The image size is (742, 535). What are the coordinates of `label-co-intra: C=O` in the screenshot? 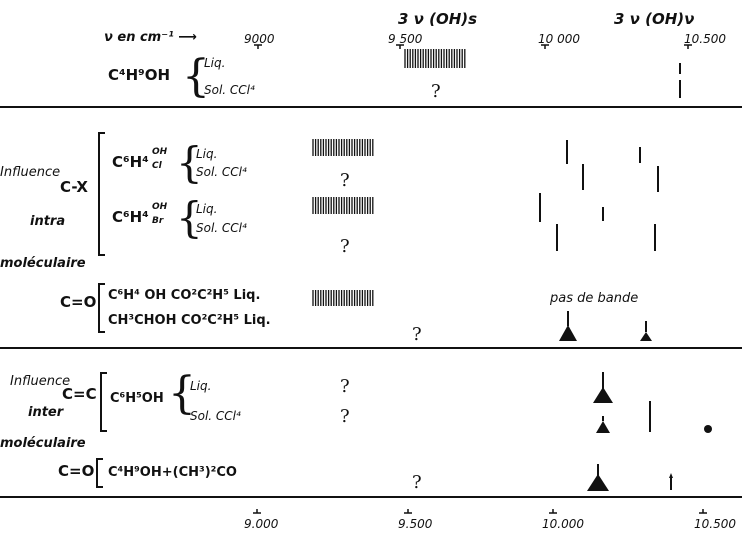 It's located at (78, 302).